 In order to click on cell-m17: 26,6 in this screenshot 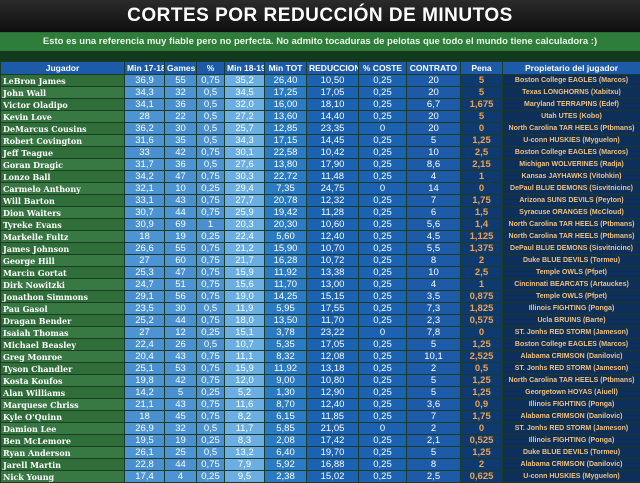, I will do `click(145, 249)`.